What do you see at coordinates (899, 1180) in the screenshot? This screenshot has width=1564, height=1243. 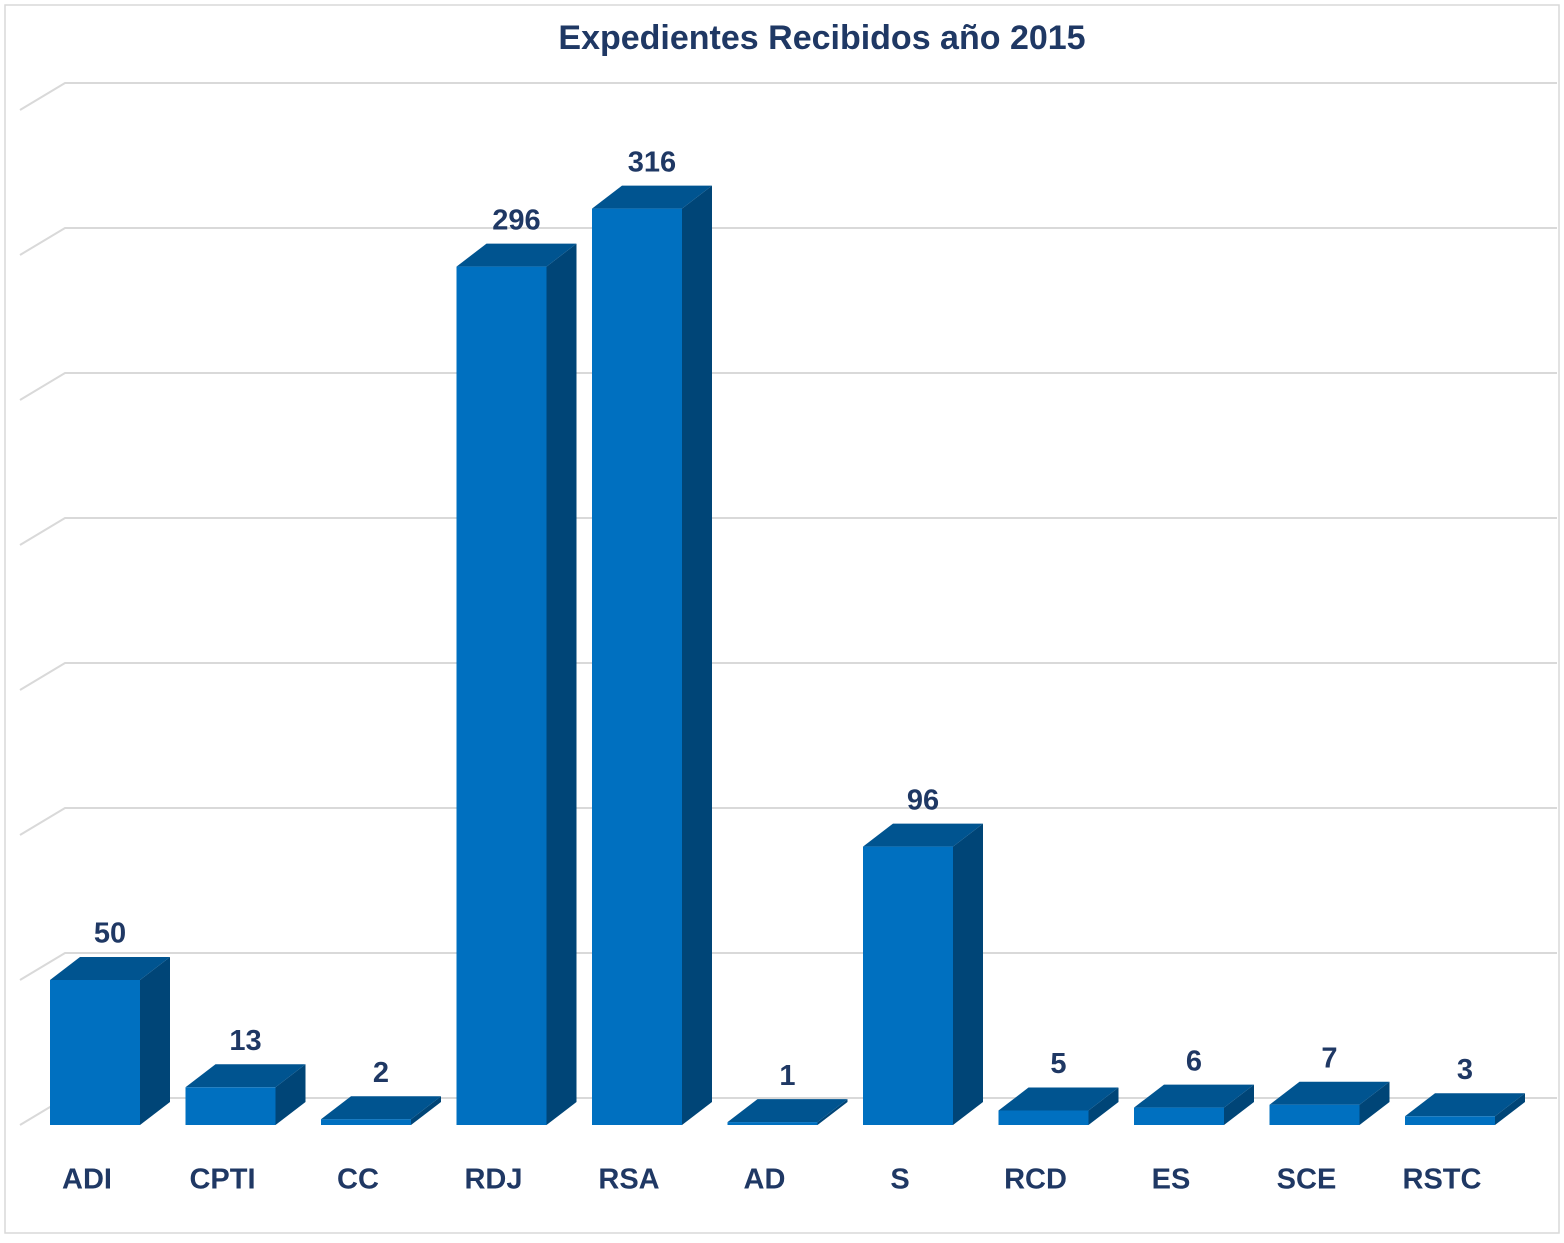 I see `x-tick-label: S` at bounding box center [899, 1180].